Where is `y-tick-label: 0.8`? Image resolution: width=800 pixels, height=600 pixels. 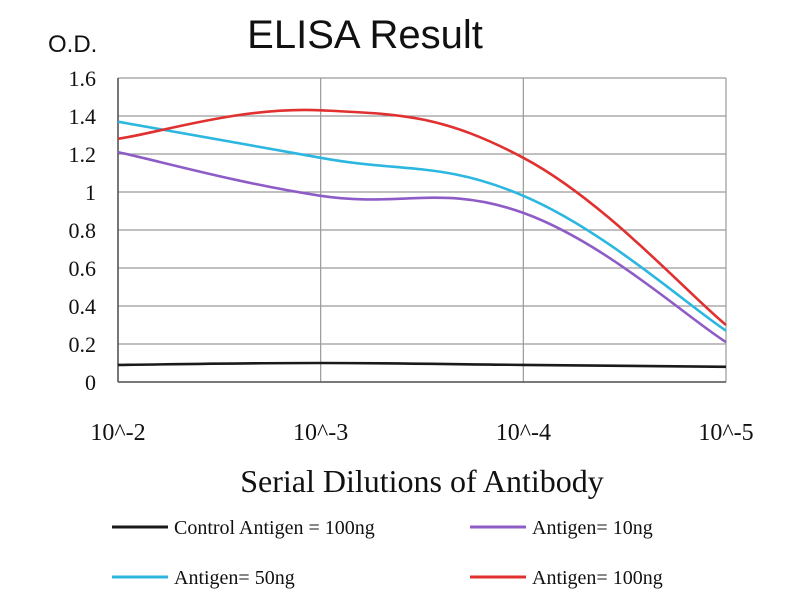 y-tick-label: 0.8 is located at coordinates (83, 230).